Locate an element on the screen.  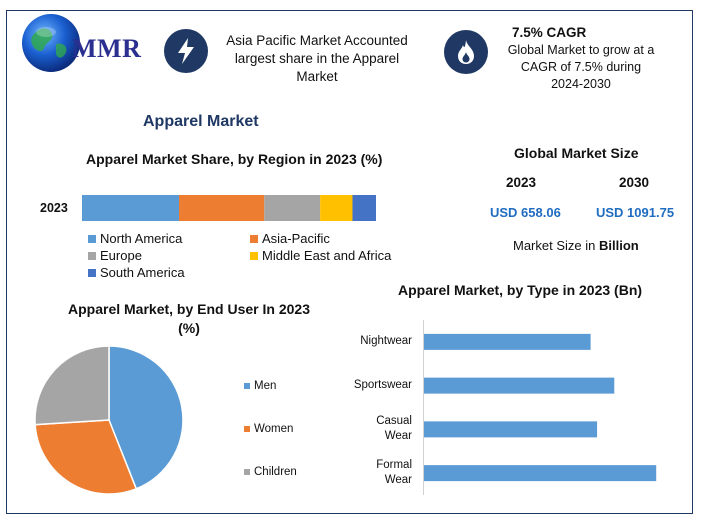
stack-segment-middle-east-and-africa is located at coordinates (336, 208).